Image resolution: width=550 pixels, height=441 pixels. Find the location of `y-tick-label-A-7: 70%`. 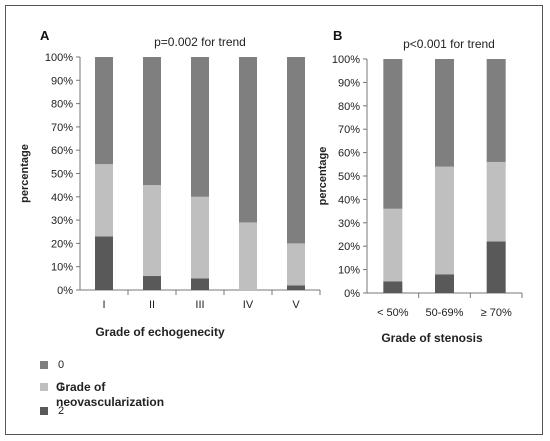

y-tick-label-A-7: 70% is located at coordinates (62, 128).